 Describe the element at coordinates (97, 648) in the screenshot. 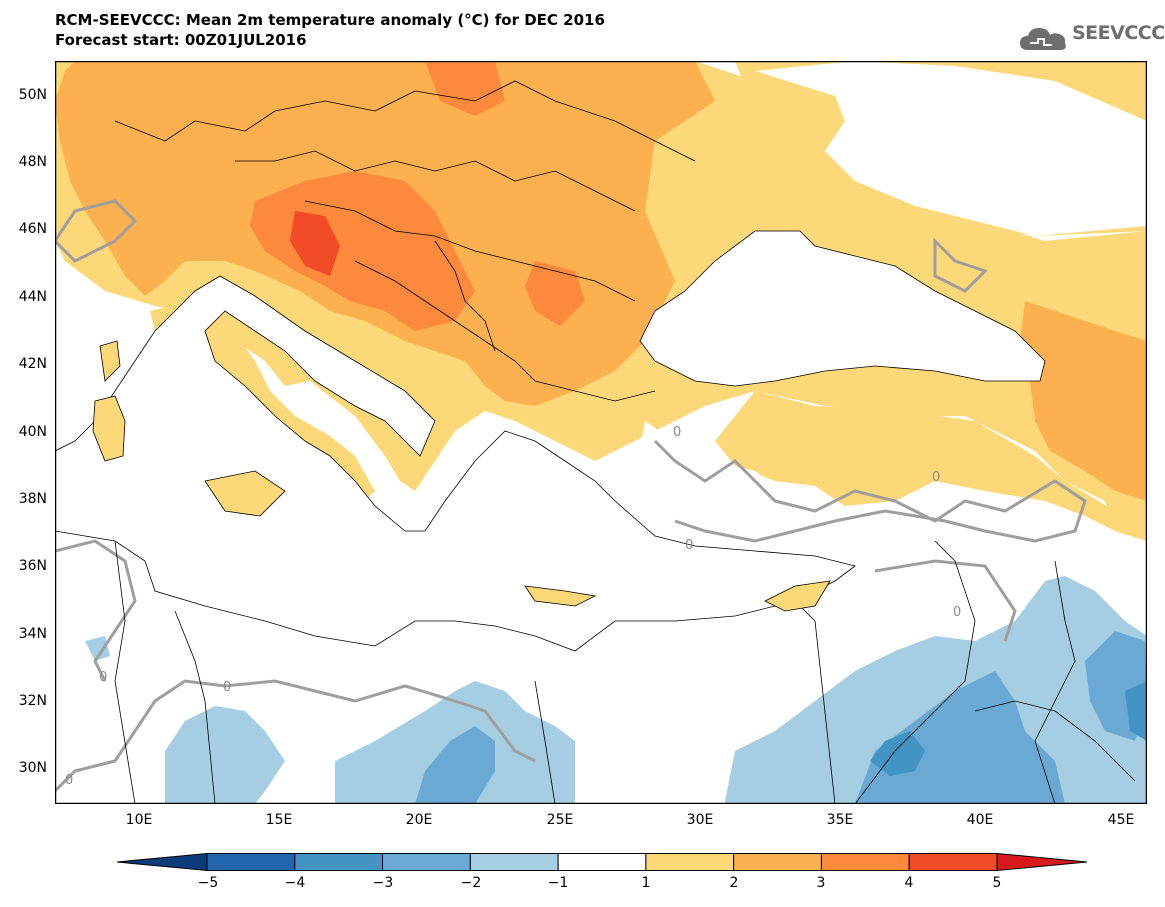

I see `anomaly-region-minus-1-2-small` at that location.